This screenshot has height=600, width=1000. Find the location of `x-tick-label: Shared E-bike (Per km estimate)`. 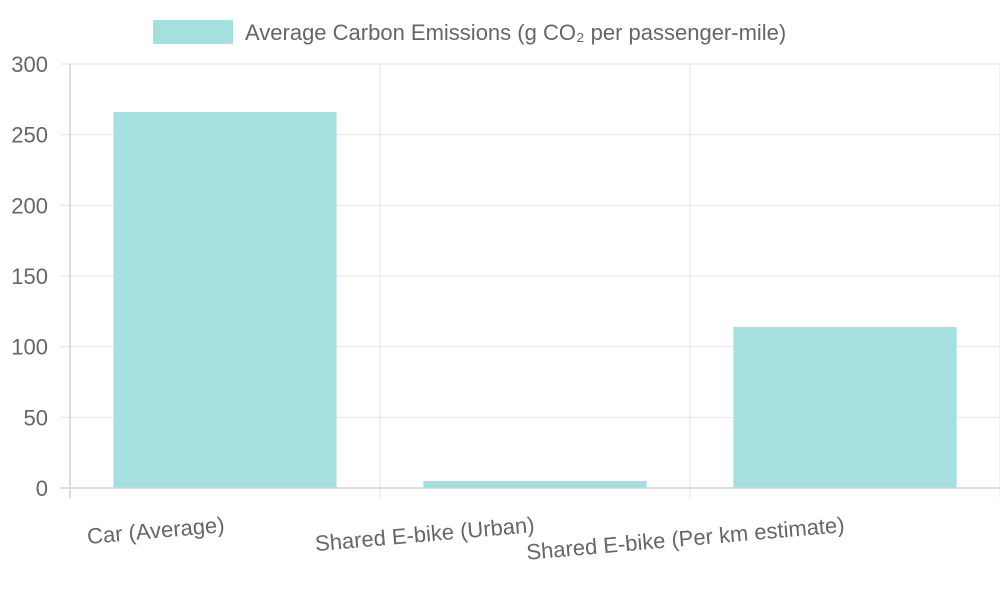

x-tick-label: Shared E-bike (Per km estimate) is located at coordinates (685, 538).